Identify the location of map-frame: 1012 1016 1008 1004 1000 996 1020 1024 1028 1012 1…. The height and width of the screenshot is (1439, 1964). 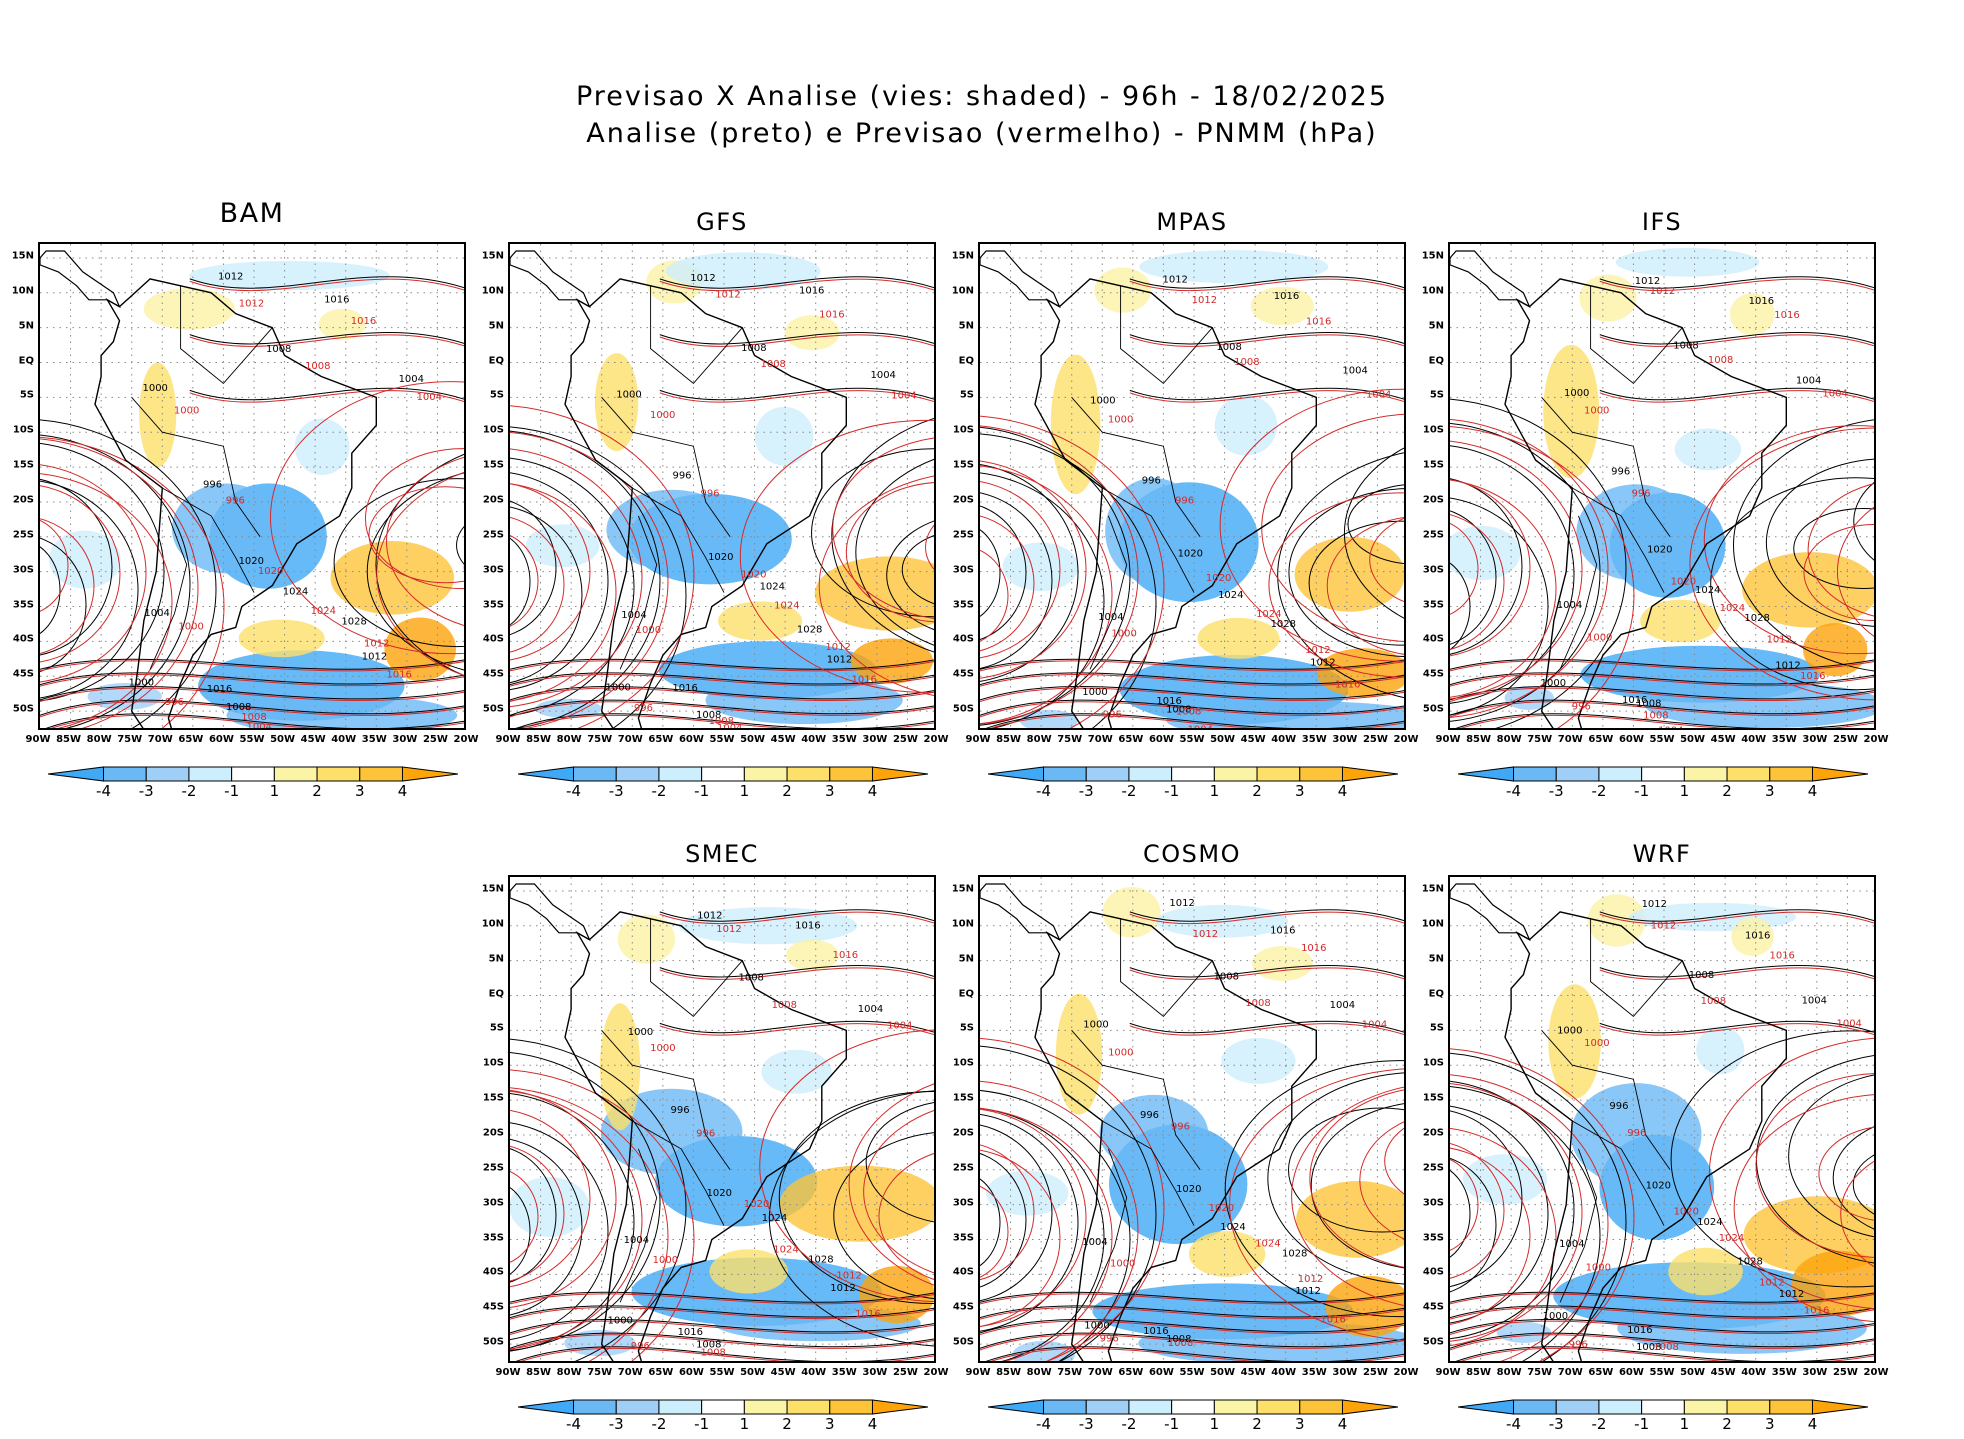
(722, 1119).